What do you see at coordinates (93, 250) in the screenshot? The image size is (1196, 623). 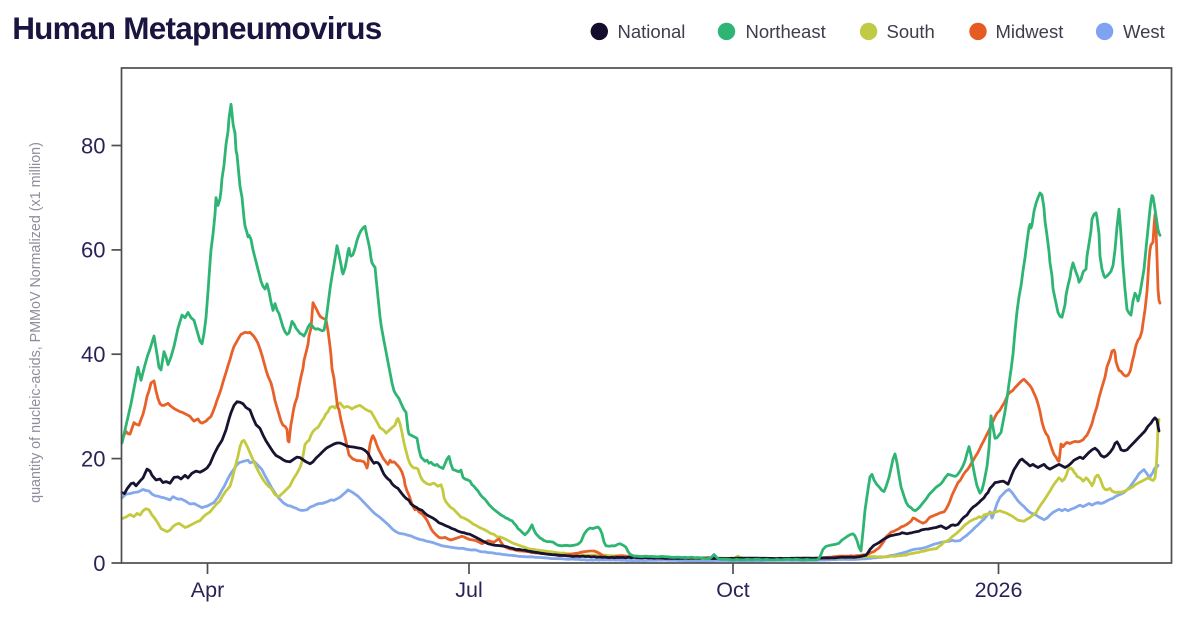 I see `svg-text: 60` at bounding box center [93, 250].